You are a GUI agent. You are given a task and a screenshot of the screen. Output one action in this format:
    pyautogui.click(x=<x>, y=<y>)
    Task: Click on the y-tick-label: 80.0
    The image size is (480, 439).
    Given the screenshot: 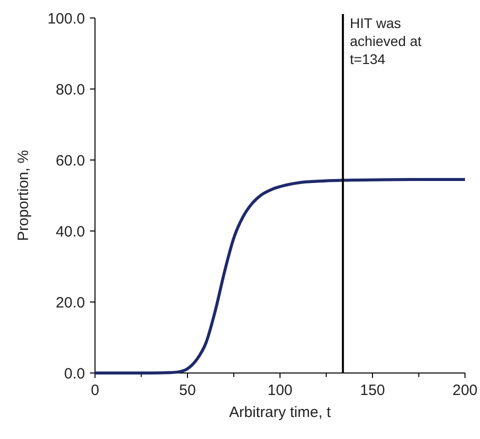 What is the action you would take?
    pyautogui.click(x=70, y=89)
    